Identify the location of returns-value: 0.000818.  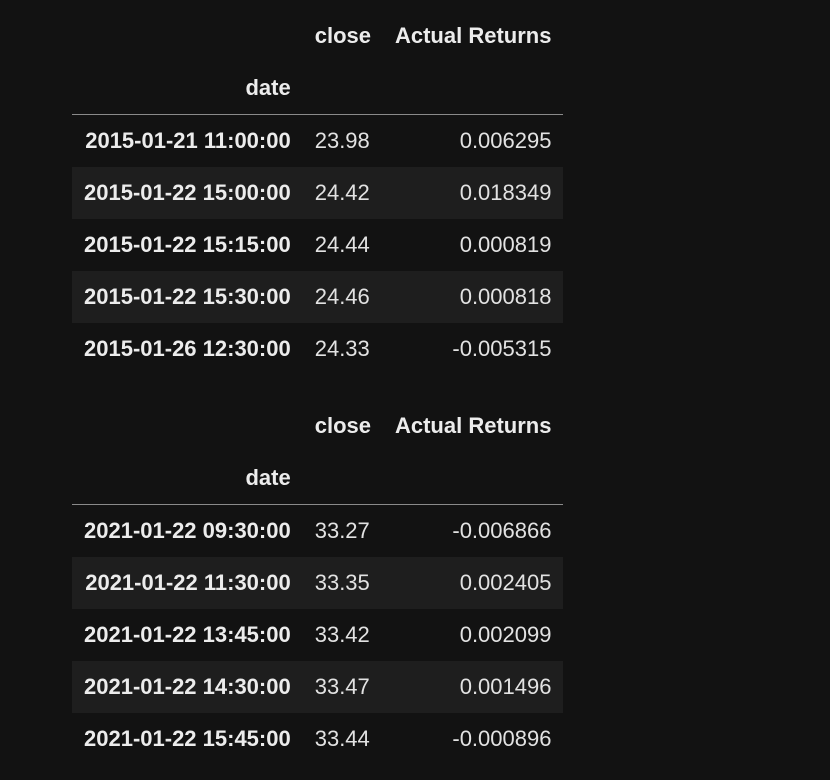
(505, 296).